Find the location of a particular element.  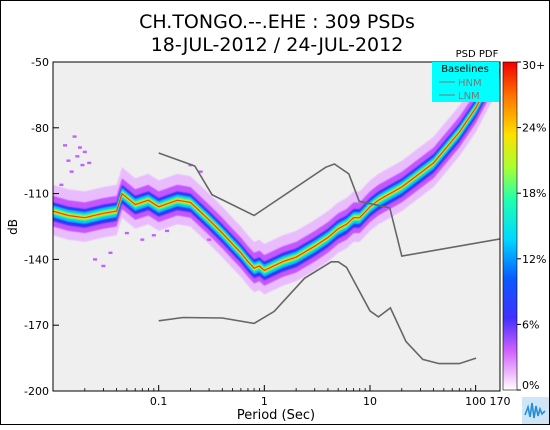

legend-item-hnm: HNM is located at coordinates (470, 83).